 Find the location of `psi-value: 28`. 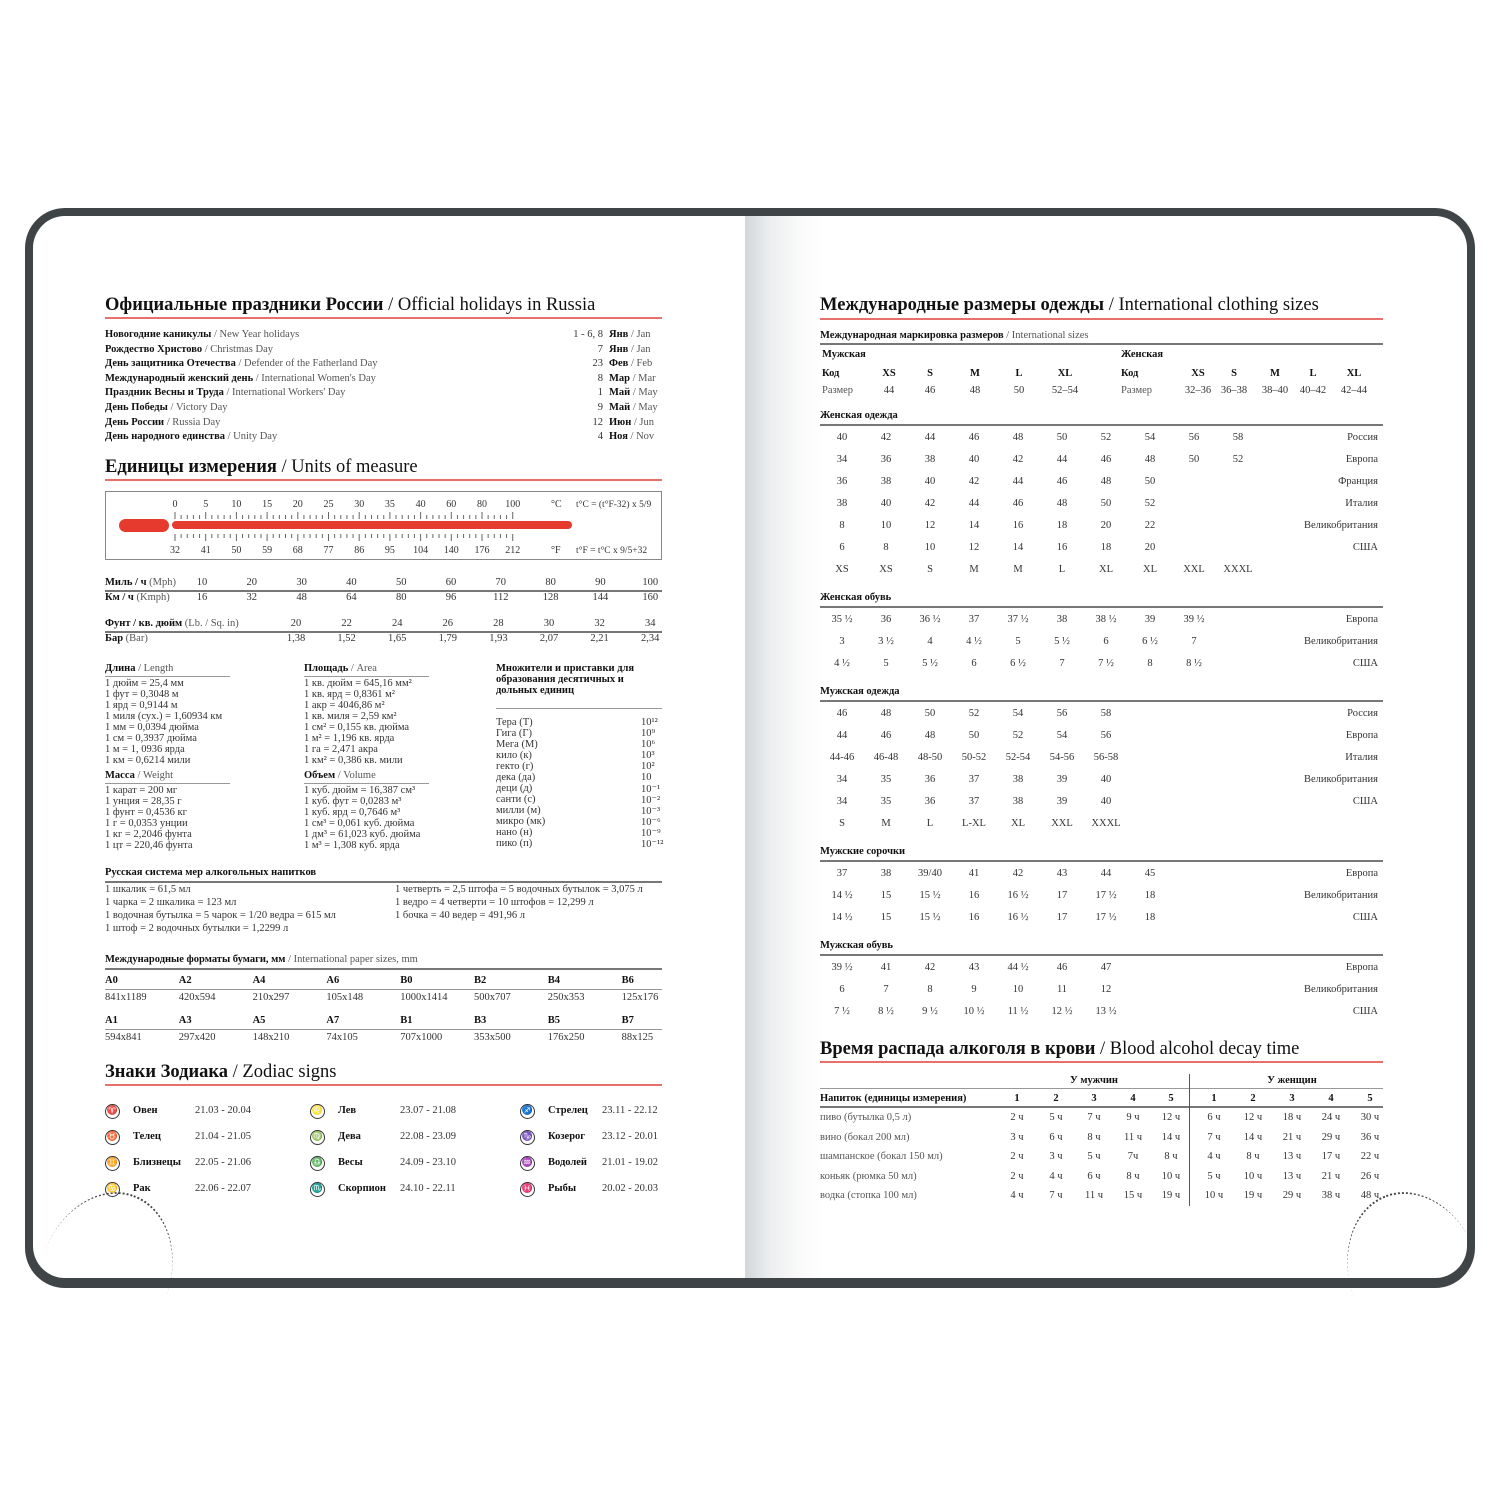

psi-value: 28 is located at coordinates (498, 623).